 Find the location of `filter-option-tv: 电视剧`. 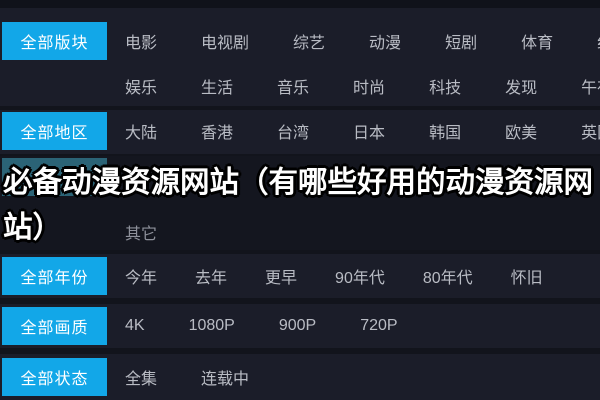

filter-option-tv: 电视剧 is located at coordinates (225, 43).